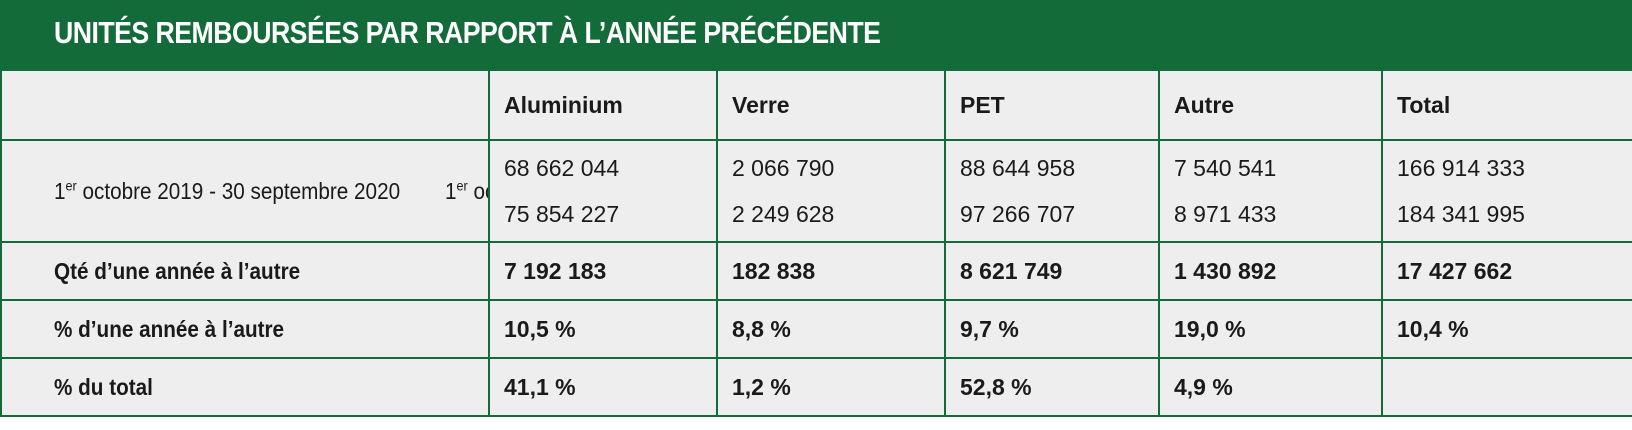 This screenshot has width=1632, height=430. Describe the element at coordinates (1052, 329) in the screenshot. I see `table-cell: 9,7 %` at that location.